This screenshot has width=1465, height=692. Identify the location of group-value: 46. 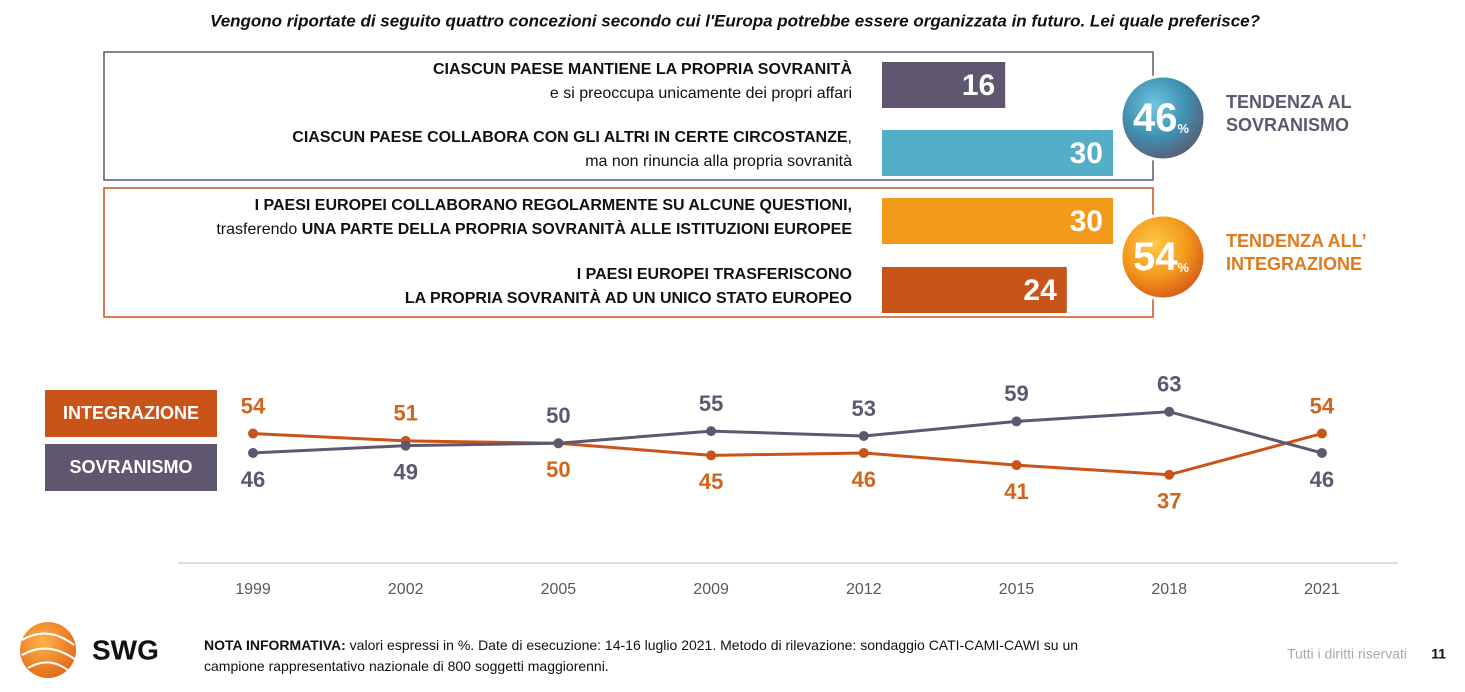
(1155, 118).